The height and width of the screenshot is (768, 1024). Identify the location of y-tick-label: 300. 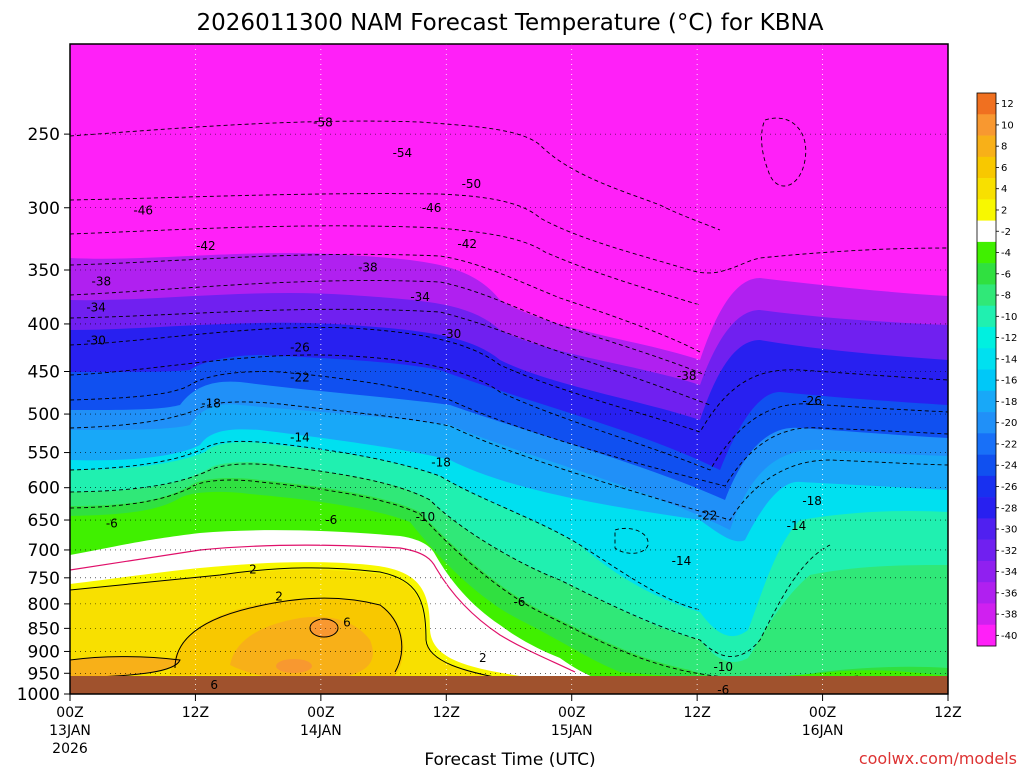
(44, 209).